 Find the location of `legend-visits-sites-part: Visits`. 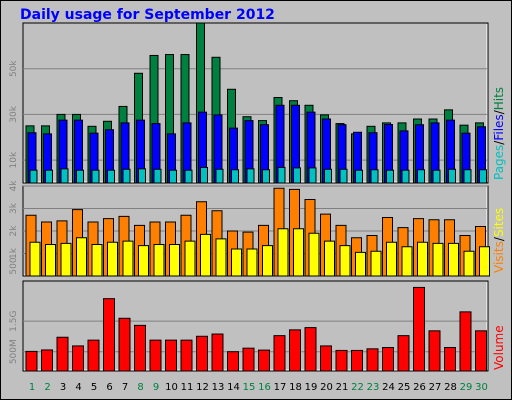

legend-visits-sites-part: Visits is located at coordinates (499, 257).